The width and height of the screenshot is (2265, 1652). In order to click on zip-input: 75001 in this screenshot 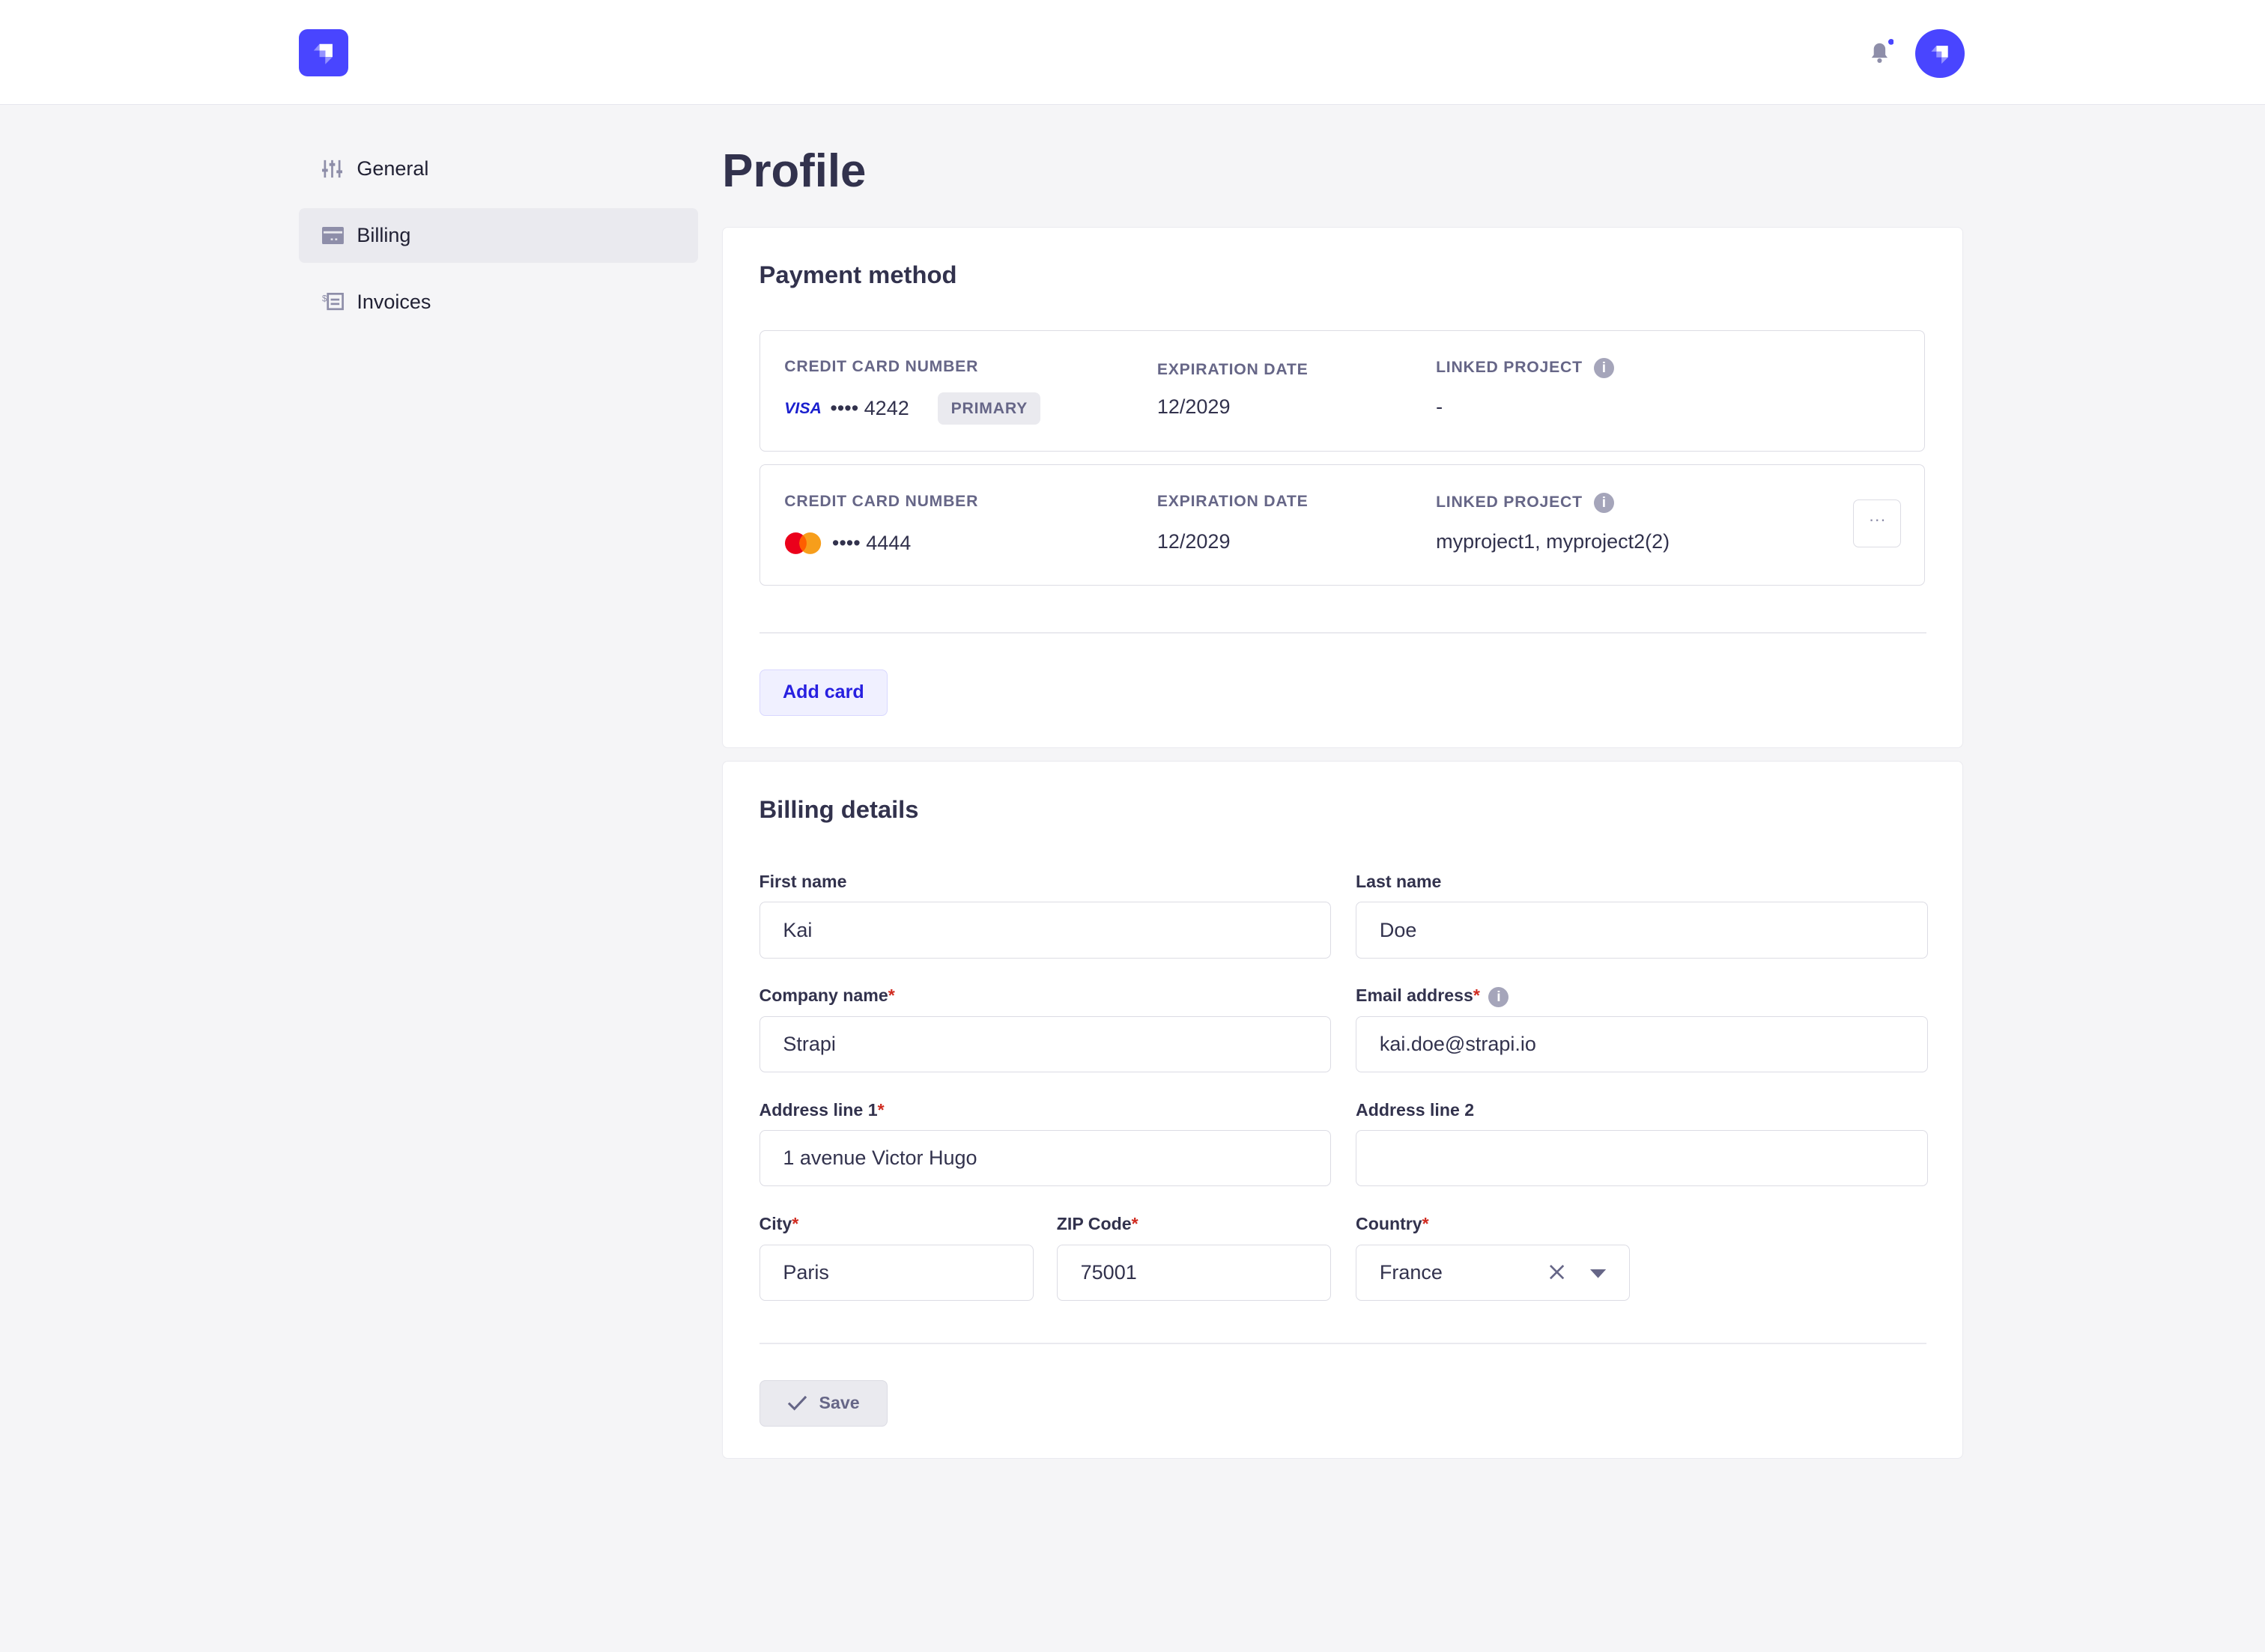, I will do `click(1194, 1273)`.